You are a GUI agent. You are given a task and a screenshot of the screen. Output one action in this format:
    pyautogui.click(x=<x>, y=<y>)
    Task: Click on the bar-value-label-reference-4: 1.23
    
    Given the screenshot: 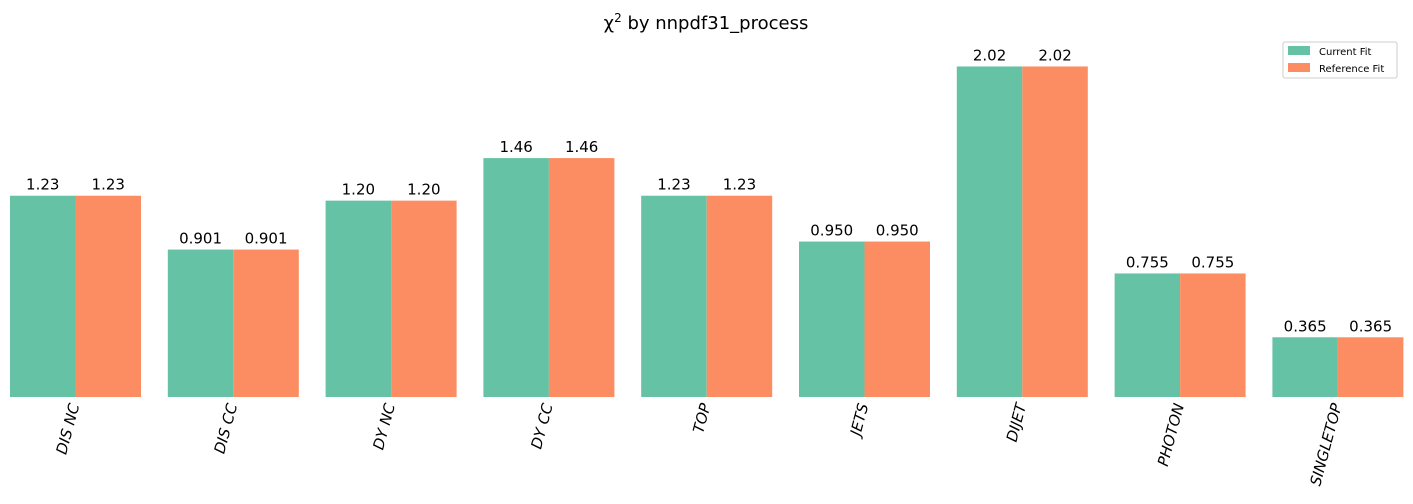 What is the action you would take?
    pyautogui.click(x=739, y=185)
    